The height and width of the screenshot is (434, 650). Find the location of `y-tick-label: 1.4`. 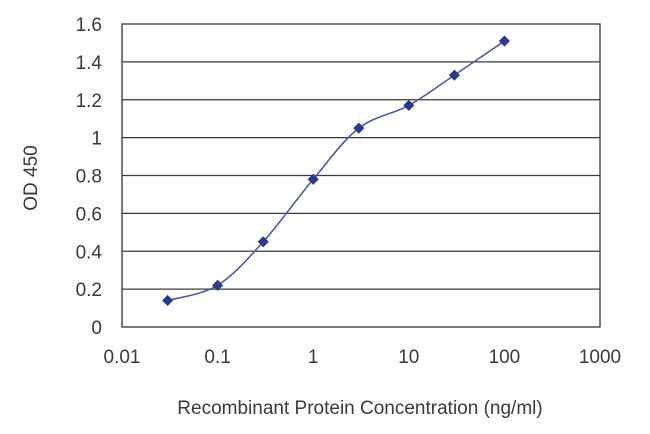

y-tick-label: 1.4 is located at coordinates (89, 63).